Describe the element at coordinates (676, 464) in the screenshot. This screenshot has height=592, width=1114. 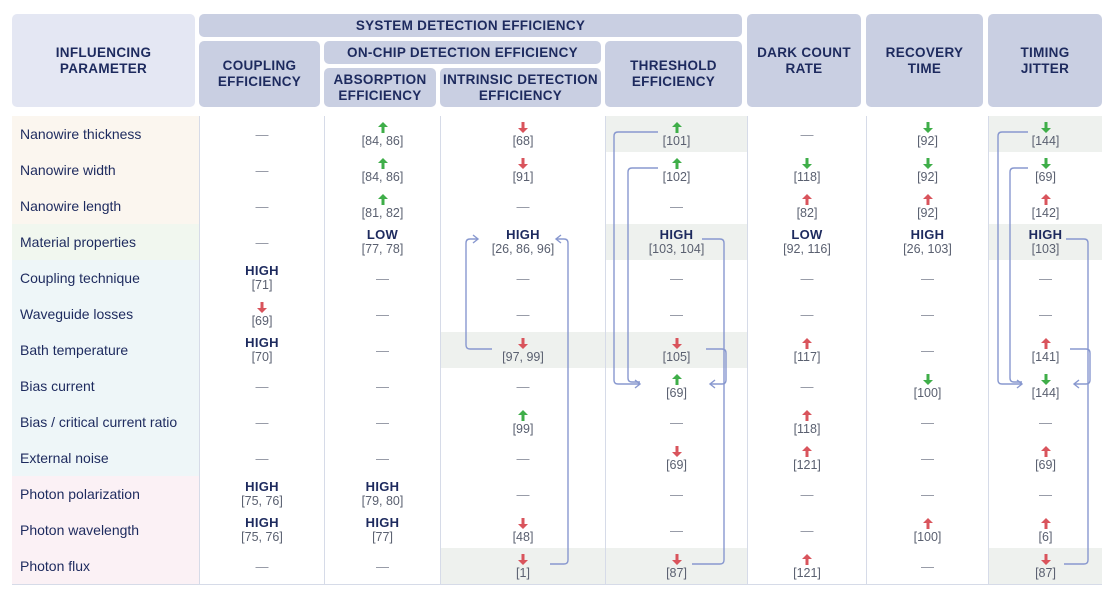
I see `reference-text: [69]` at that location.